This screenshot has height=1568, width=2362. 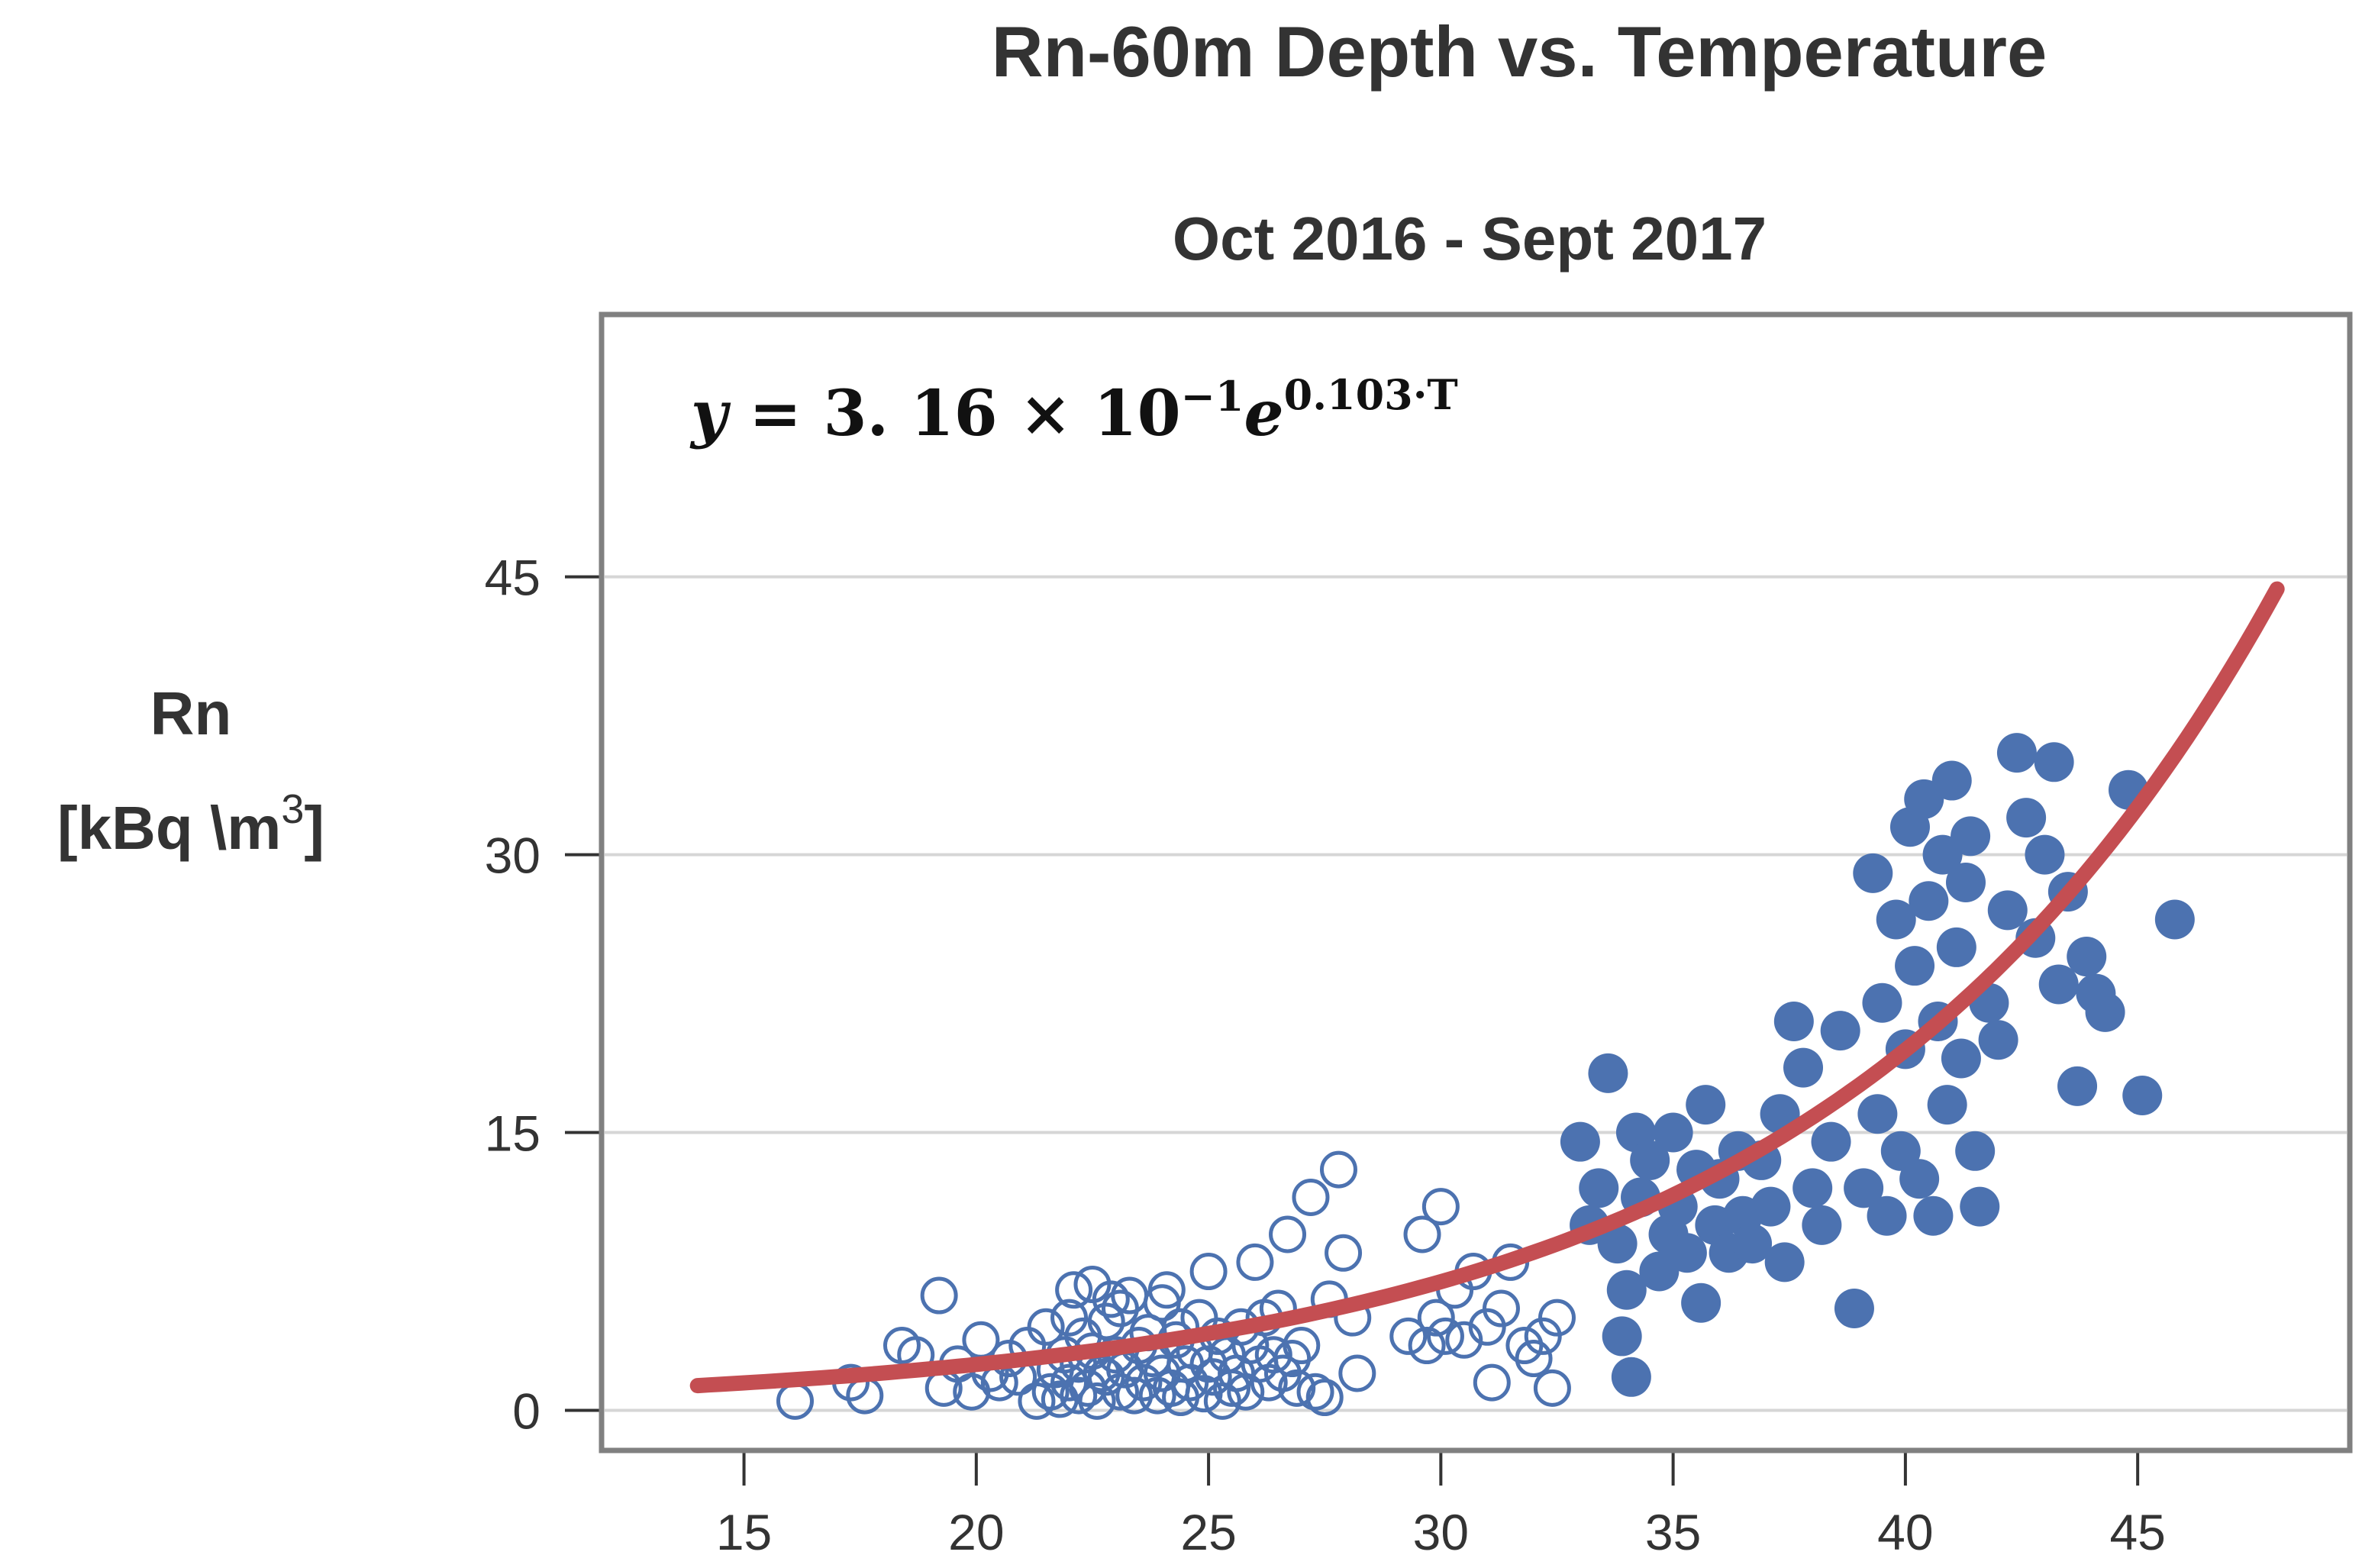 What do you see at coordinates (910, 413) in the screenshot?
I see `equation-coefficient: 3. 16` at bounding box center [910, 413].